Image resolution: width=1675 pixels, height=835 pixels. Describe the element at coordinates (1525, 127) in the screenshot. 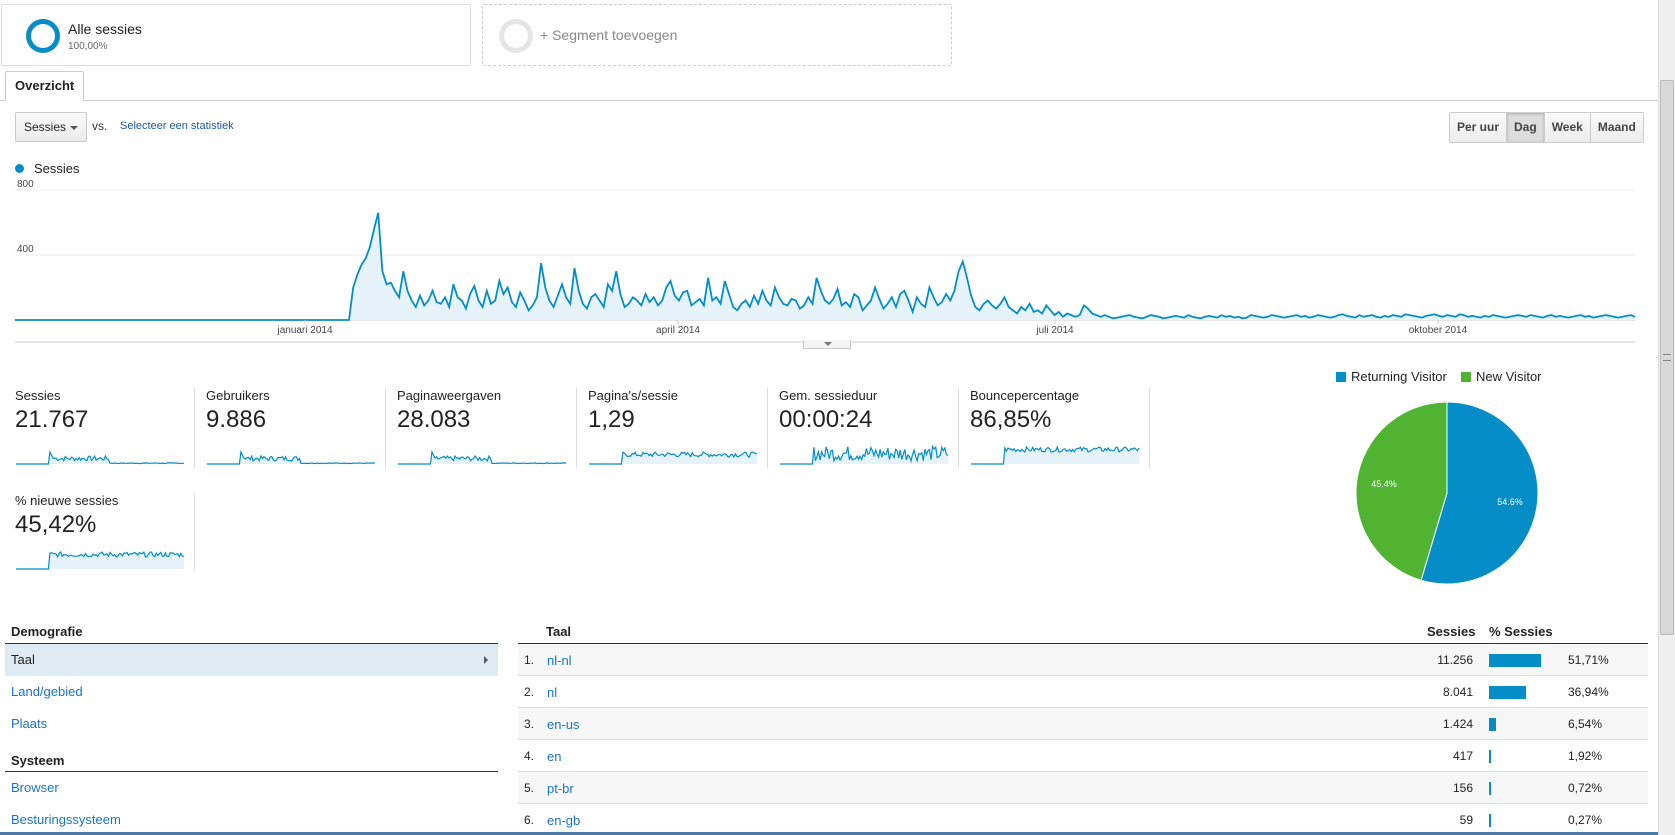

I see `granularity-day-button: Dag` at that location.